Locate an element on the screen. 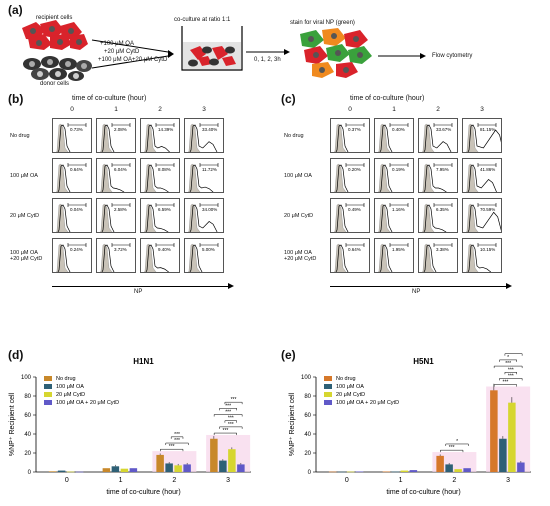 The height and width of the screenshot is (506, 550). gate-percentage: 0.37% is located at coordinates (354, 129).